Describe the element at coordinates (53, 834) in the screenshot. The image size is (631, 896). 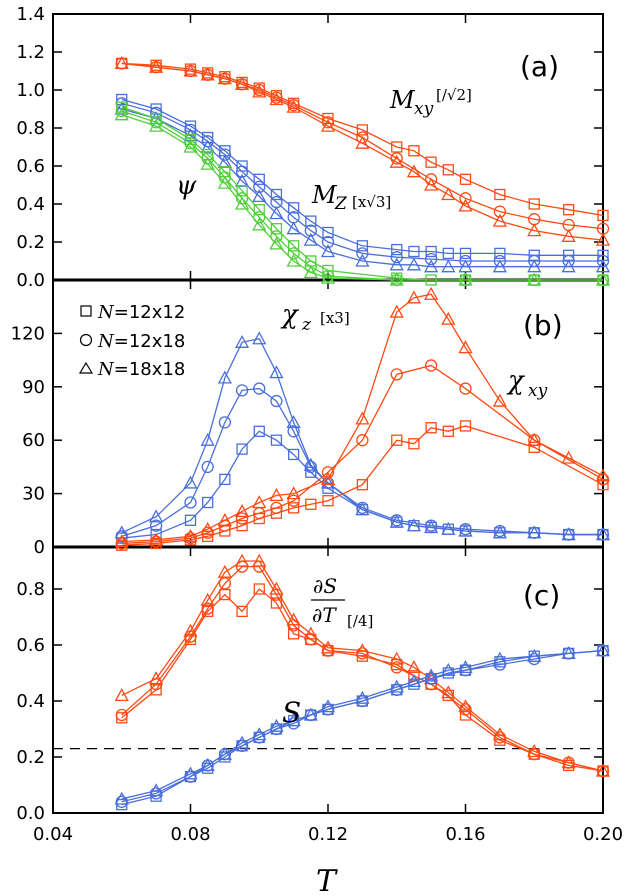
I see `x-tick-label: 0.04` at that location.